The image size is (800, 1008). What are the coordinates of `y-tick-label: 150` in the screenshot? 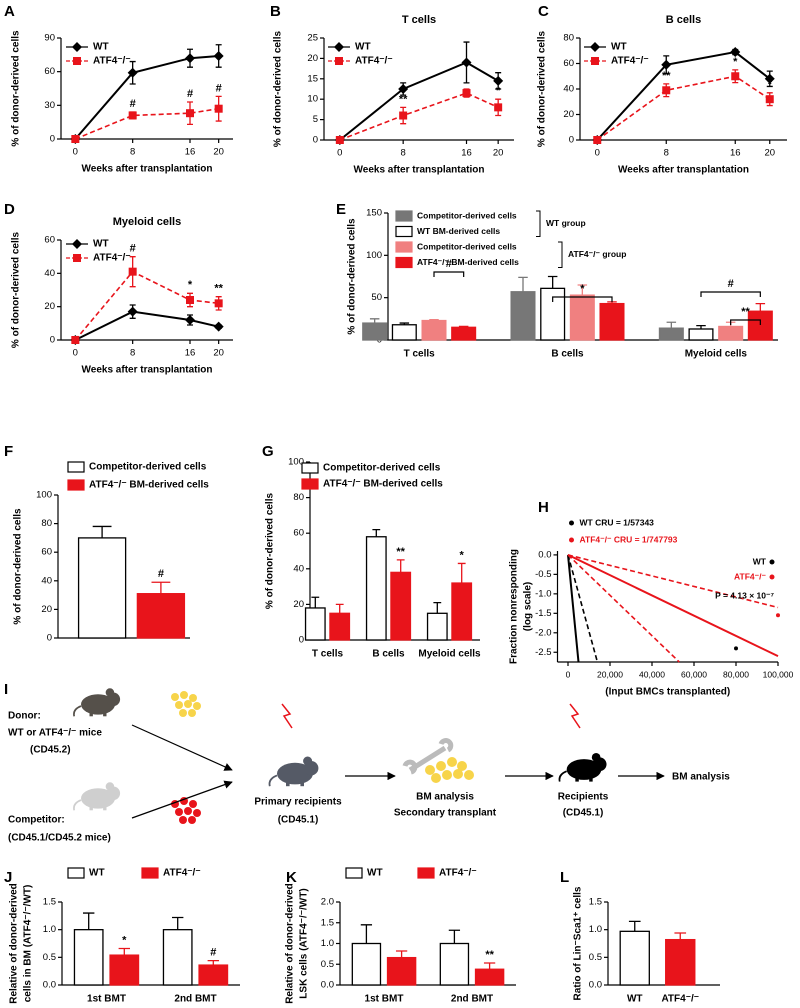 It's located at (374, 213).